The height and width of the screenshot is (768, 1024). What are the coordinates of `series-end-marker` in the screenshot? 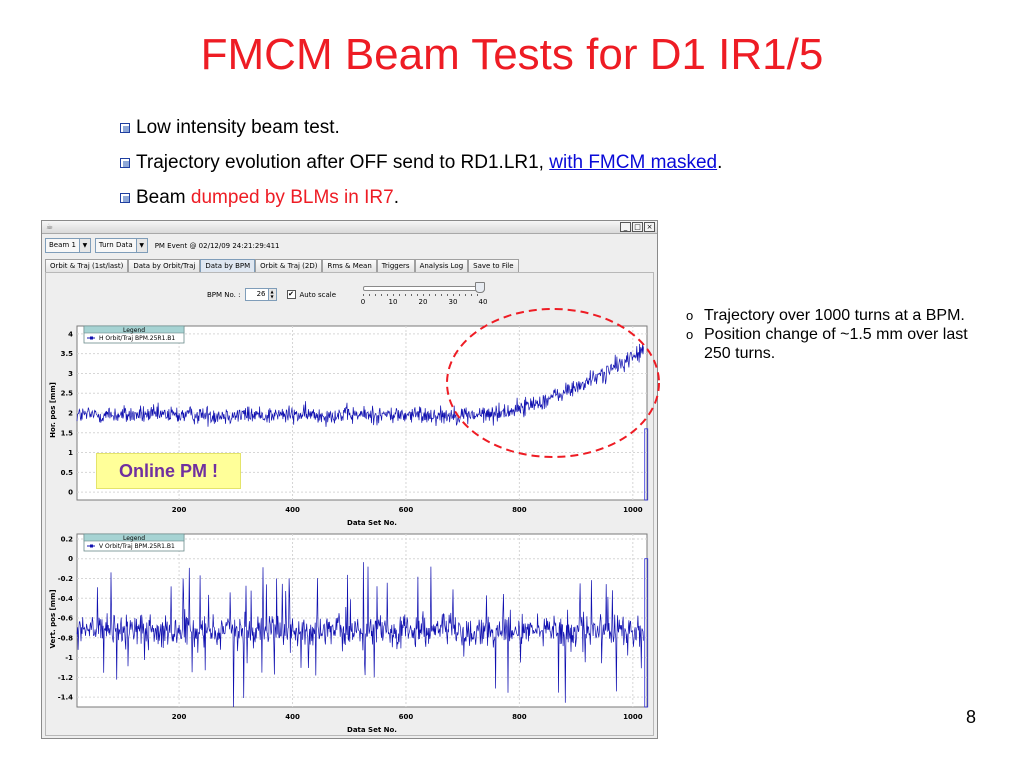 It's located at (646, 464).